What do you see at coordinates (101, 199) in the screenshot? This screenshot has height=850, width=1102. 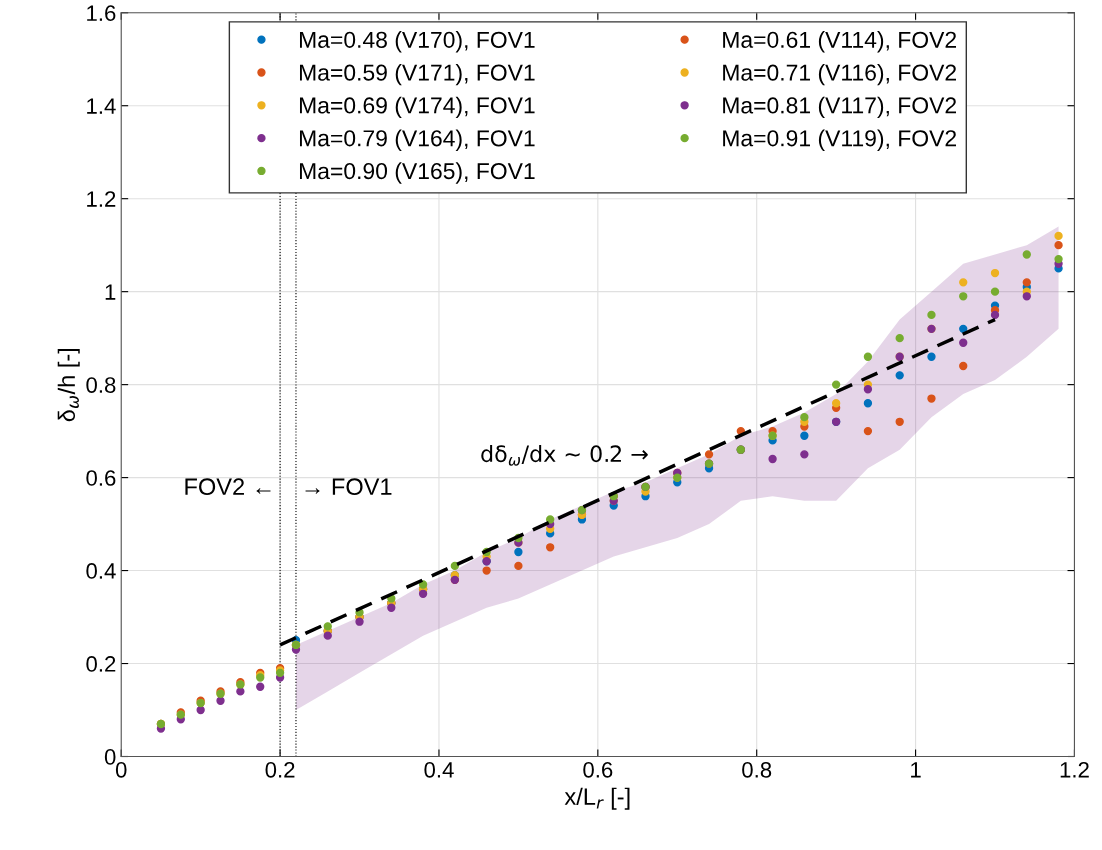 I see `y-tick-label: 1.2` at bounding box center [101, 199].